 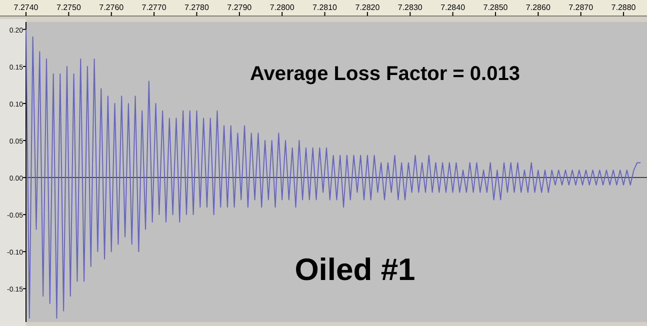 What do you see at coordinates (154, 7) in the screenshot?
I see `x-tick-label: 7.2770` at bounding box center [154, 7].